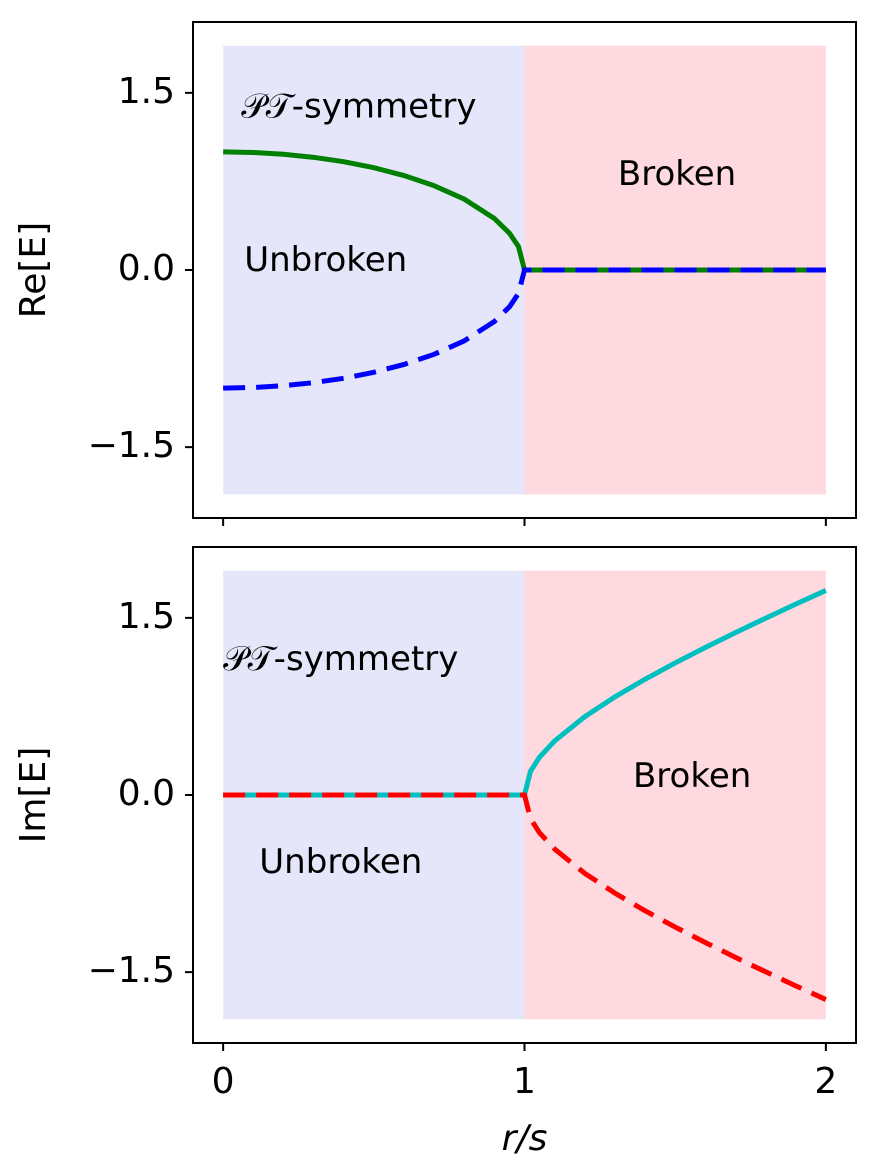 This screenshot has height=1171, width=872. What do you see at coordinates (33, 270) in the screenshot?
I see `y-axis-label: Re[E]` at bounding box center [33, 270].